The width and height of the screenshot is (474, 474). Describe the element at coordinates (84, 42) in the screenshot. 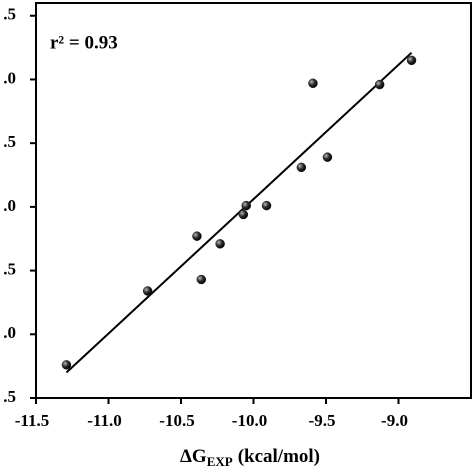

I see `annotation: r² = 0.93` at that location.